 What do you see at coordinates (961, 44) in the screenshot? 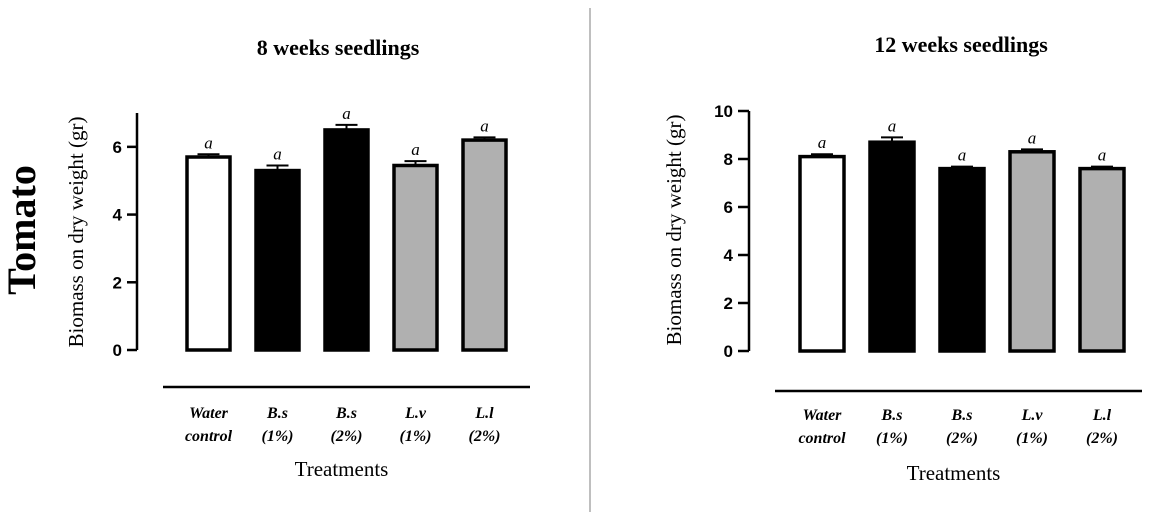
I see `chart-title: 12 weeks seedlings` at bounding box center [961, 44].